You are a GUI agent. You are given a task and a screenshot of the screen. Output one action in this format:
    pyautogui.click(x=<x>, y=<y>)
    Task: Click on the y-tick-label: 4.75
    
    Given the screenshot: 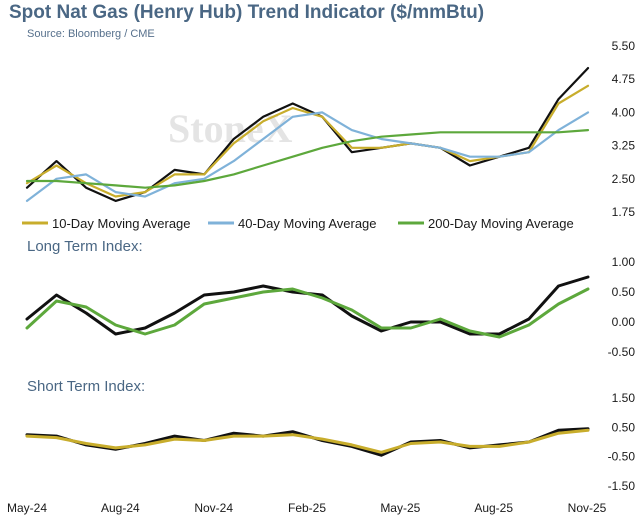 What is the action you would take?
    pyautogui.click(x=624, y=79)
    